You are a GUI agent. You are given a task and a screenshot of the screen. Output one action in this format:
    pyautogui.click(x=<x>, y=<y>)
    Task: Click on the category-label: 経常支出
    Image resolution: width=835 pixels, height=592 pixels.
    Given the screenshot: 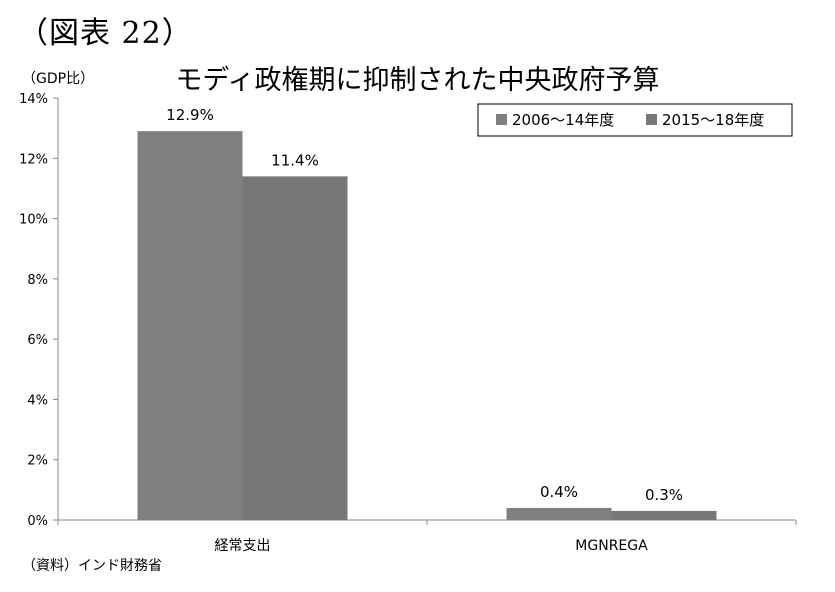 What is the action you would take?
    pyautogui.click(x=243, y=546)
    